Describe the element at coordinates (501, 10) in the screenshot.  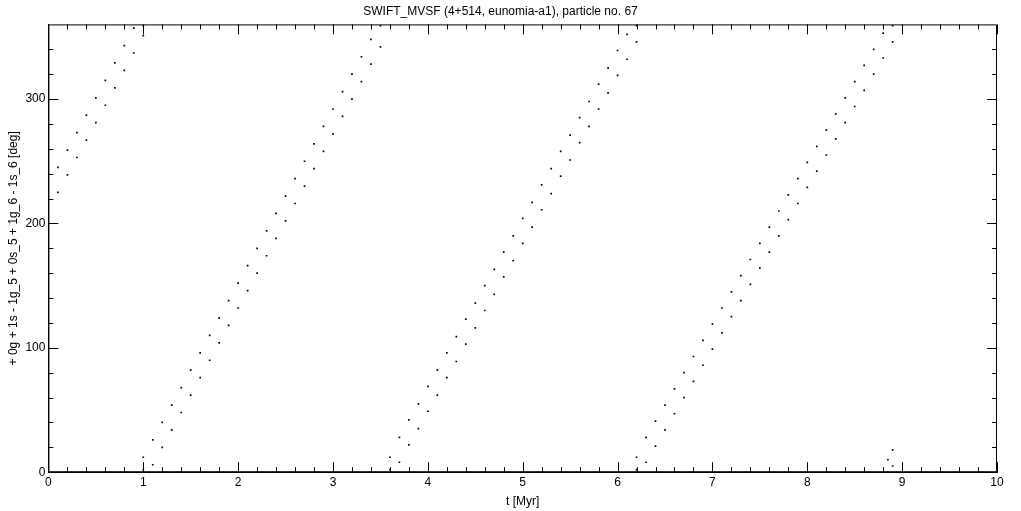
I see `chart-title: SWIFT_MVSF (4+514, eunomia-a1), particle no. 67` at that location.